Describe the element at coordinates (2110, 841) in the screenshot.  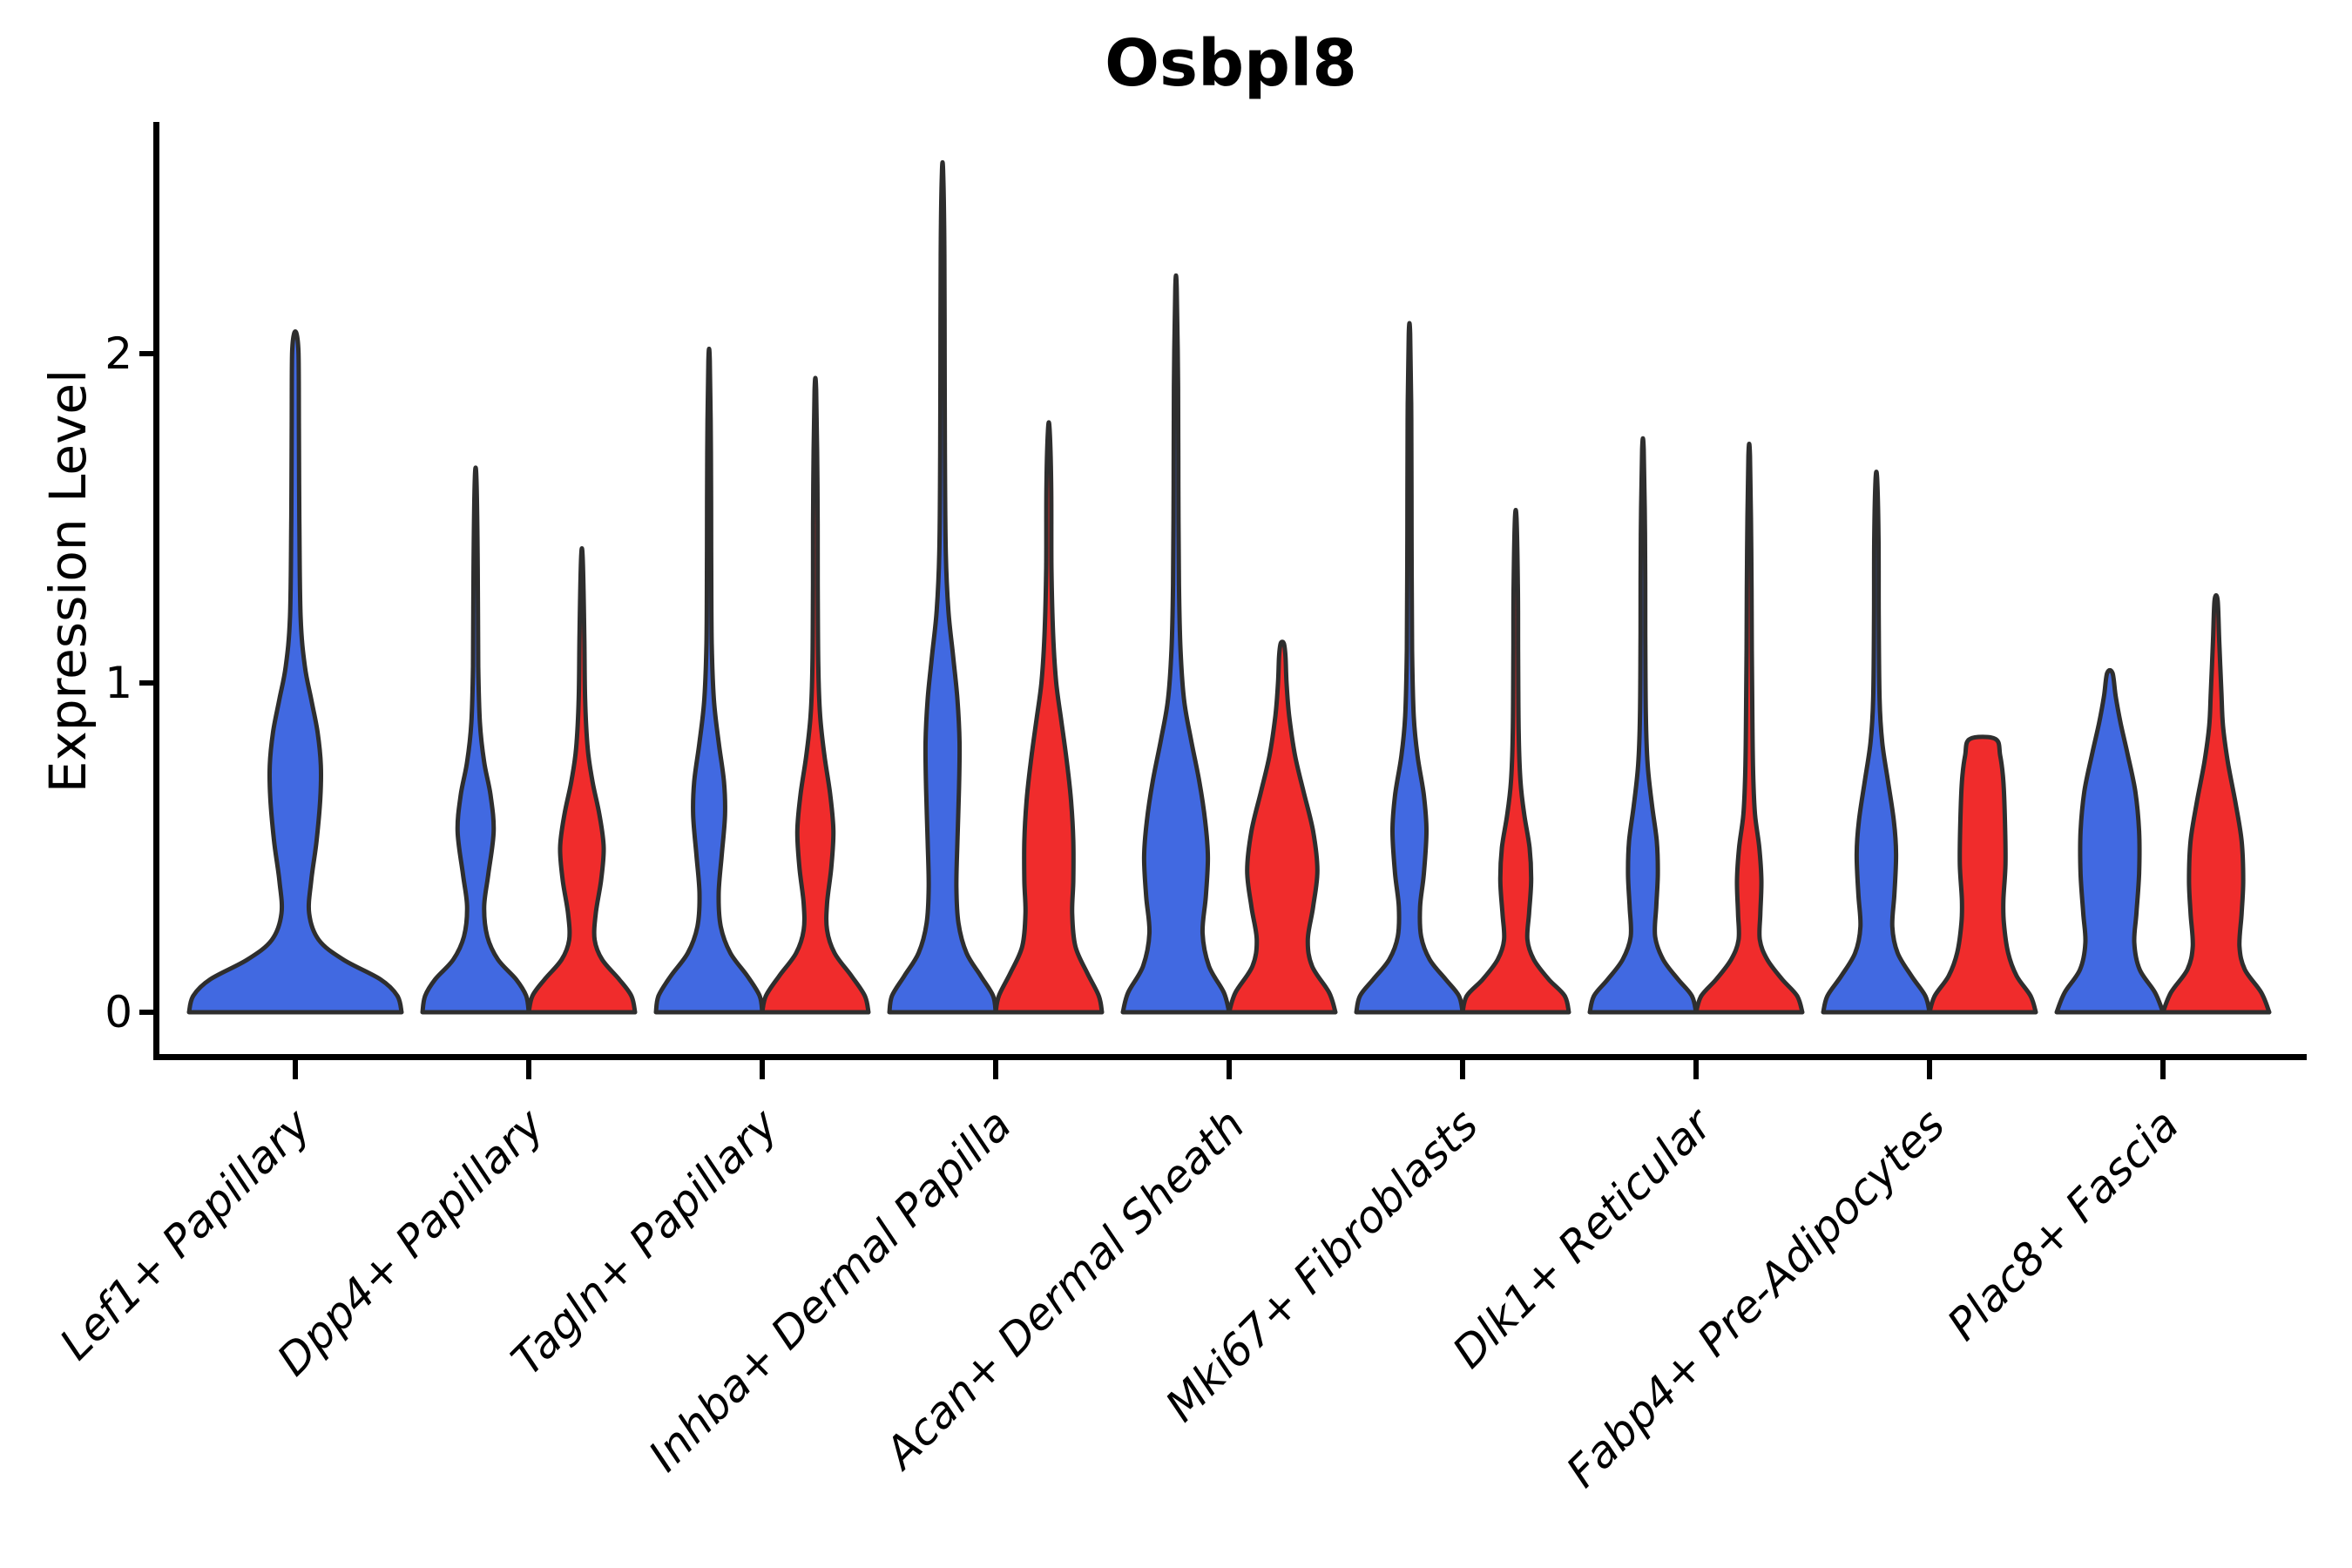
I see `violin-plac8-fascia-blue` at that location.